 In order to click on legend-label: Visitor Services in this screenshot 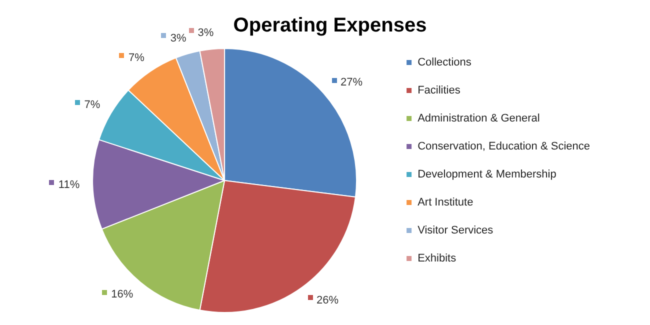, I will do `click(456, 230)`.